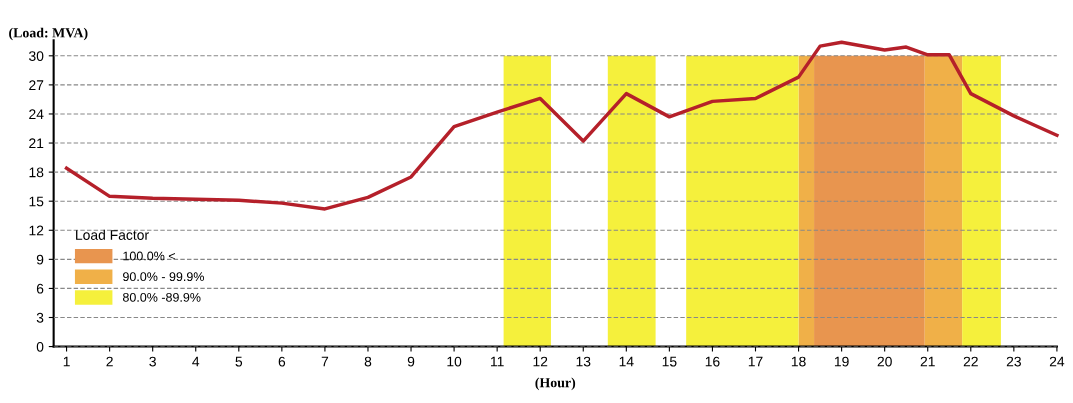 This screenshot has height=403, width=1073. Describe the element at coordinates (36, 172) in the screenshot. I see `y-tick-label: 18` at that location.